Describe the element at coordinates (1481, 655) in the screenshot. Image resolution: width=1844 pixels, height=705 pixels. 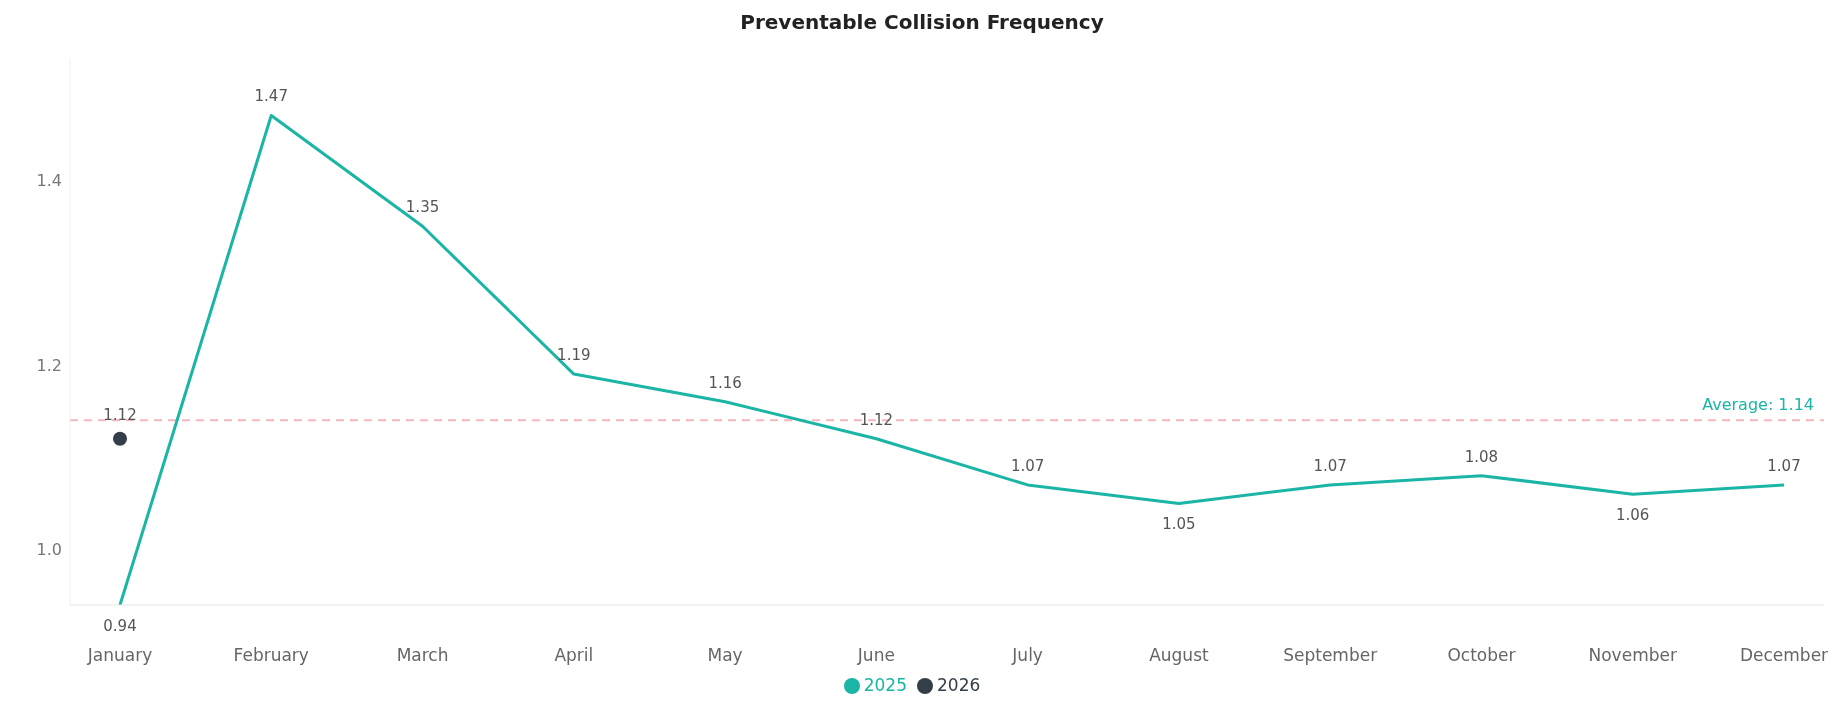
I see `x-tick-label: October` at that location.